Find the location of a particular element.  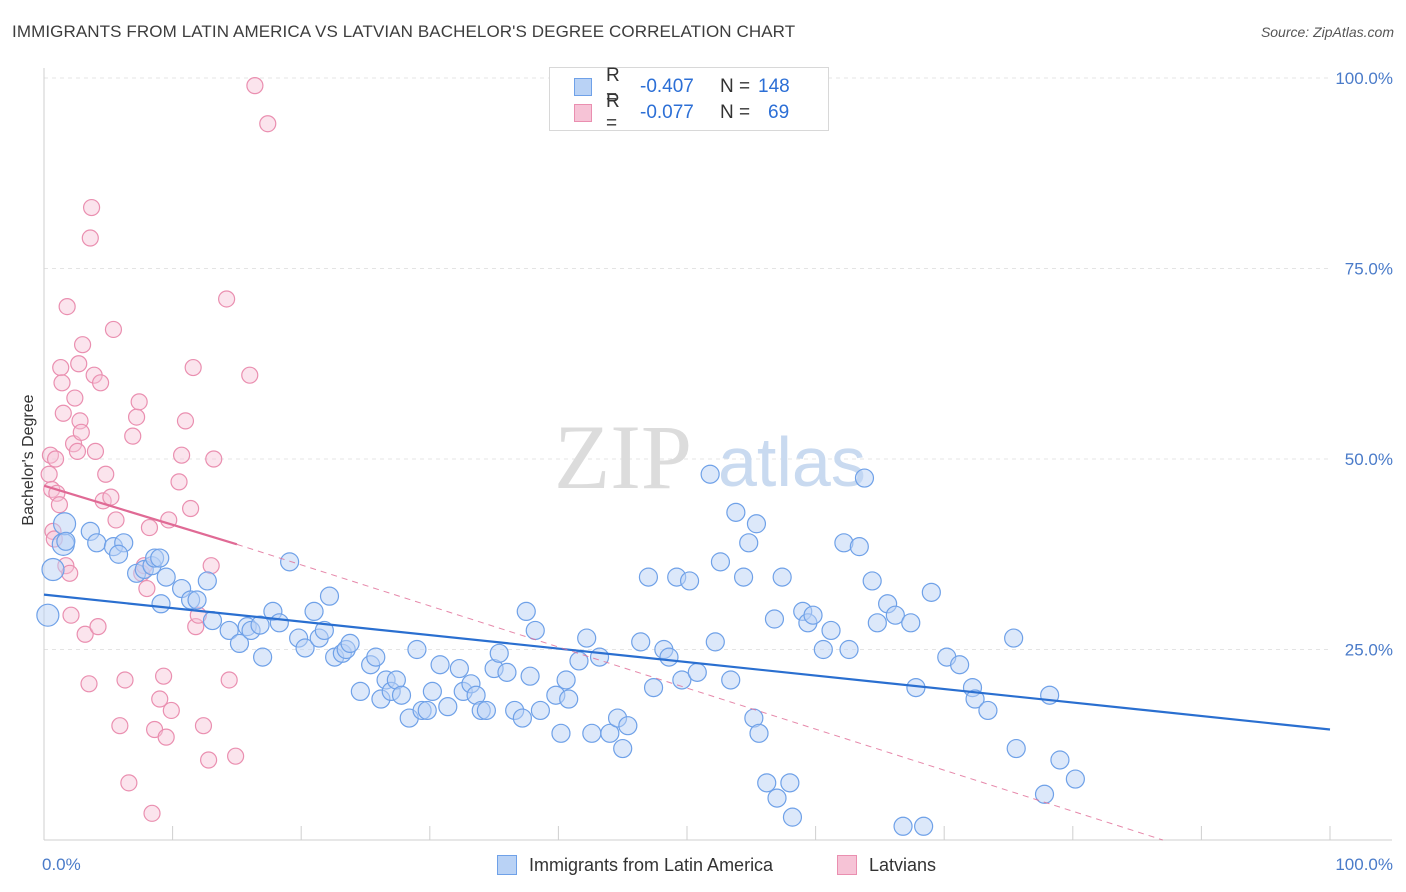

source-credit: Source: ZipAtlas.com is located at coordinates (1327, 32).